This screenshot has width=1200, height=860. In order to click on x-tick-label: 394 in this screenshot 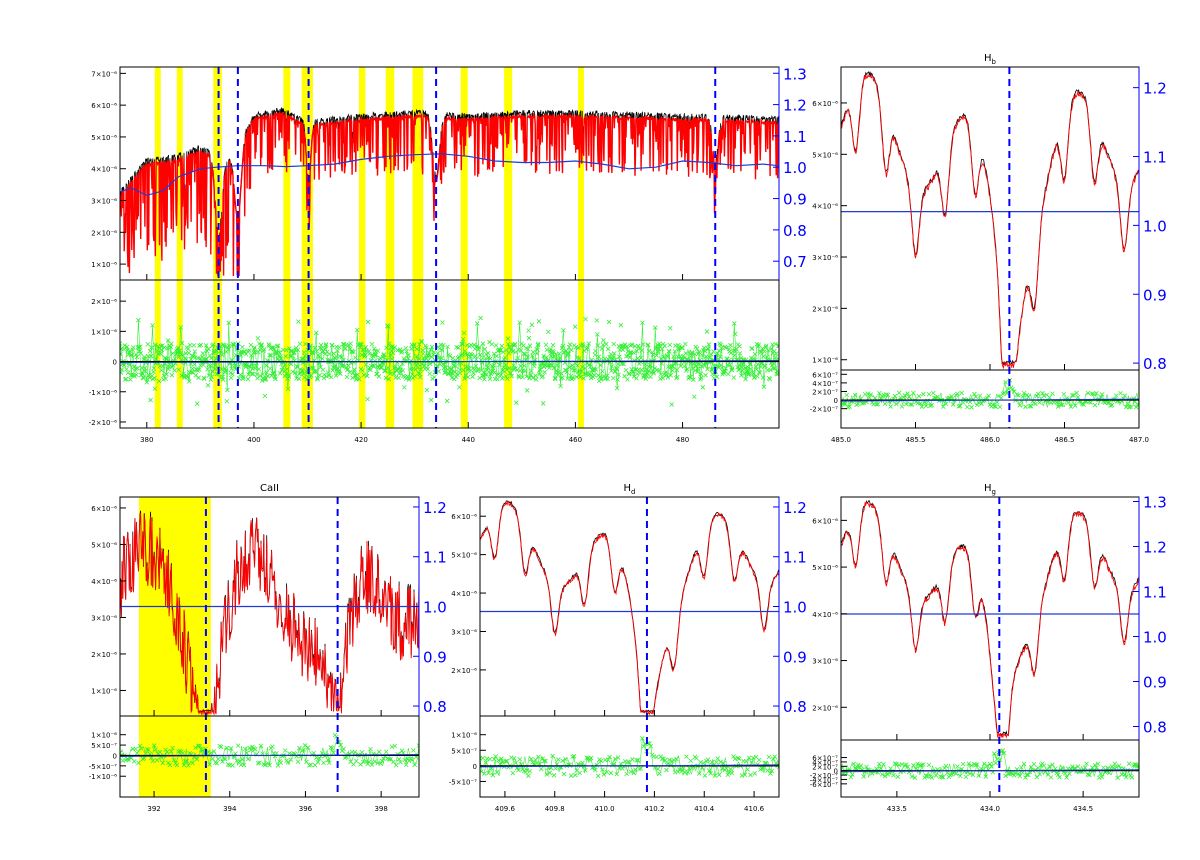, I will do `click(230, 809)`.